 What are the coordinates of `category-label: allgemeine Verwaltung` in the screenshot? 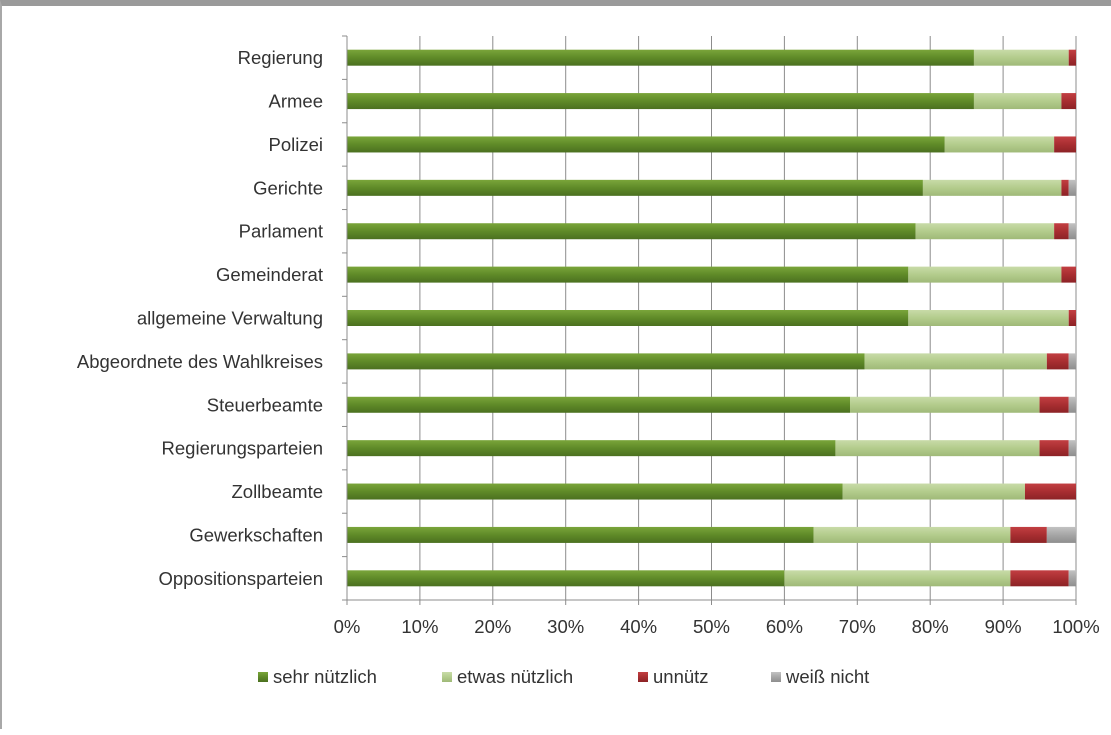 It's located at (230, 318).